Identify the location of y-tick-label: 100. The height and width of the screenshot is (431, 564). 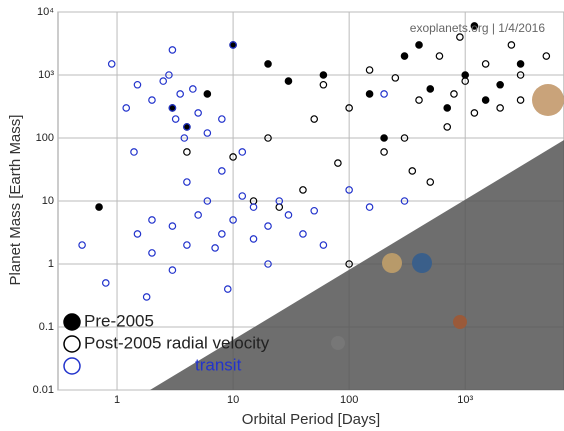
(45, 138).